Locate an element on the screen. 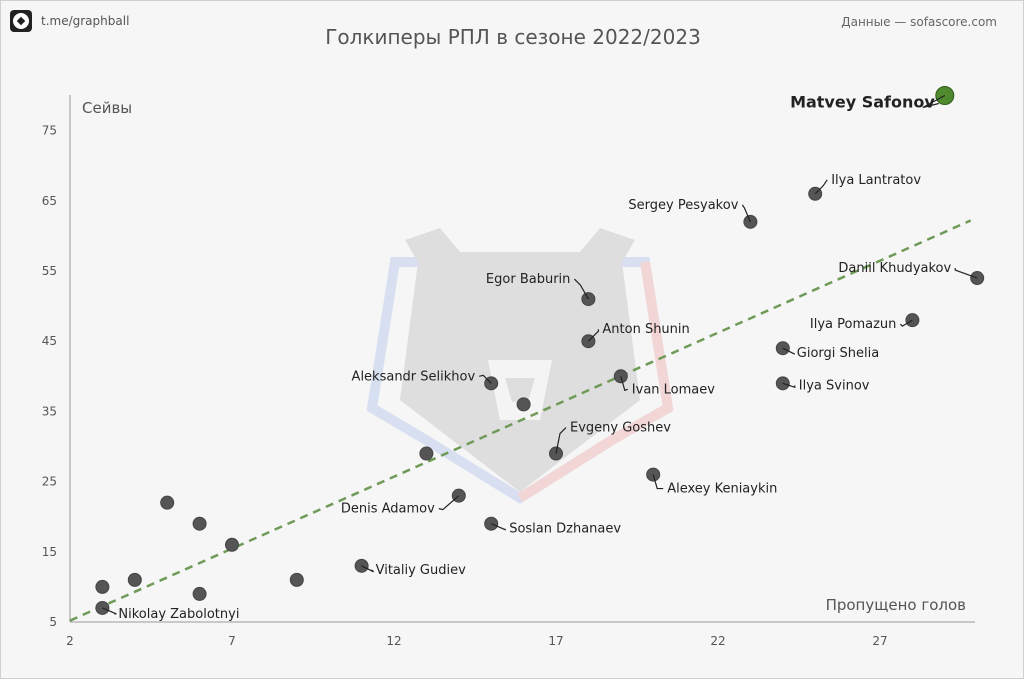 The image size is (1024, 679). x-tick-label: 2 is located at coordinates (70, 641).